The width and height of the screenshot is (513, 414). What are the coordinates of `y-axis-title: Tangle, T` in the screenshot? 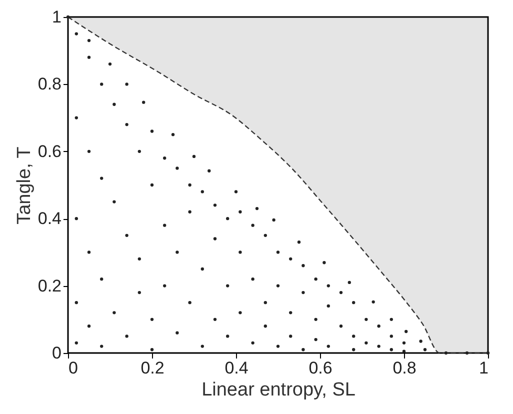 It's located at (24, 185).